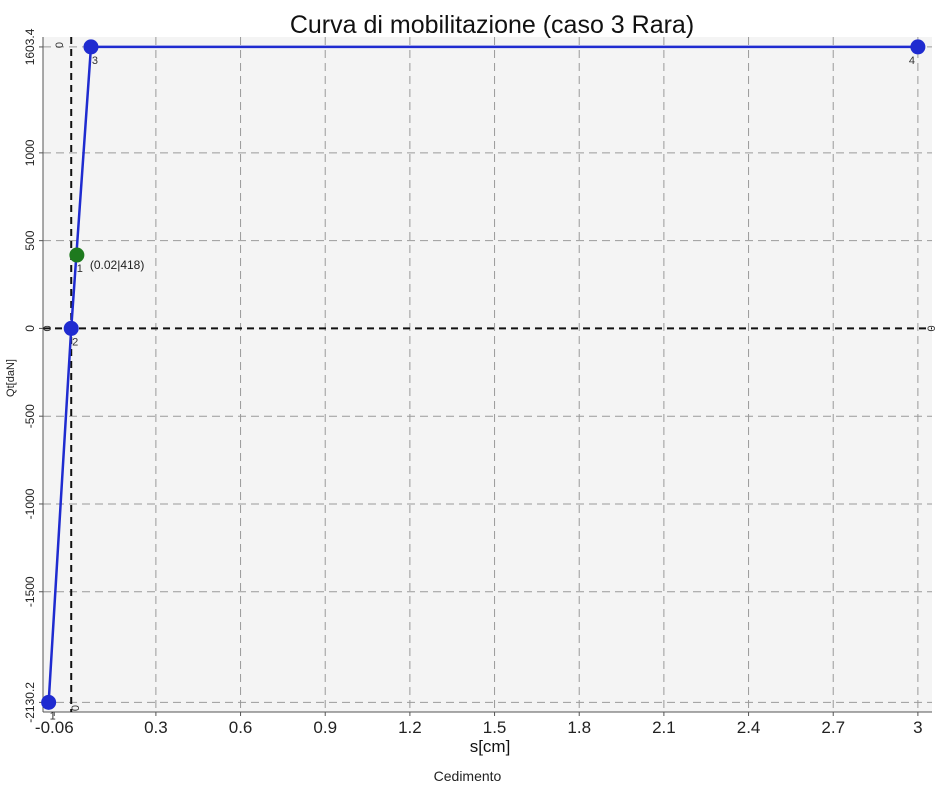 The image size is (935, 802). Describe the element at coordinates (579, 727) in the screenshot. I see `x-tick-label: 1.8` at that location.